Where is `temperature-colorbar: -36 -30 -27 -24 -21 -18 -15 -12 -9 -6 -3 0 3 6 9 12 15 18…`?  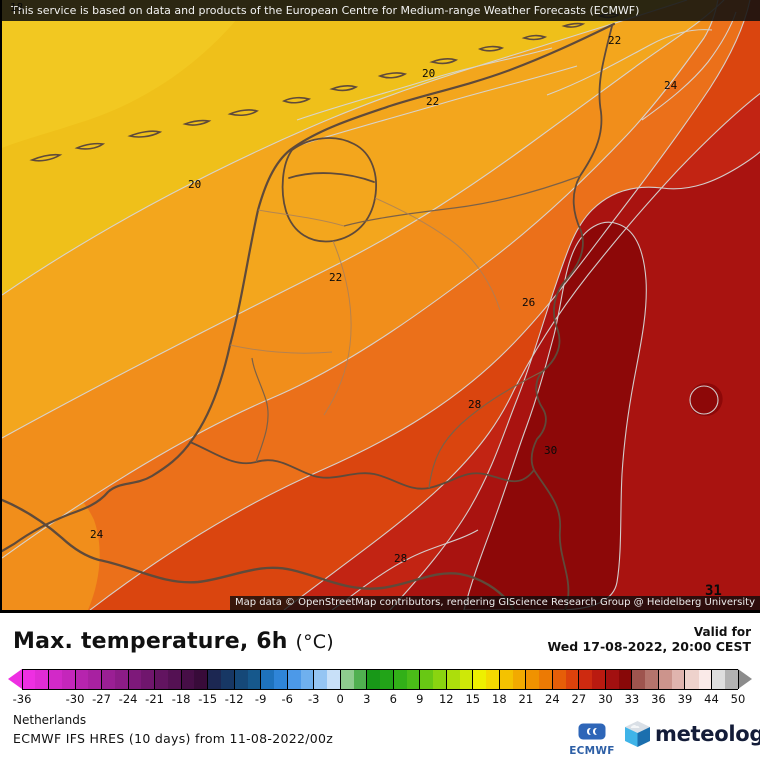
temperature-colorbar: -36 -30 -27 -24 -21 -18 -15 -12 -9 -6 -3 0 3 6 9 12 15 18… is located at coordinates (380, 689).